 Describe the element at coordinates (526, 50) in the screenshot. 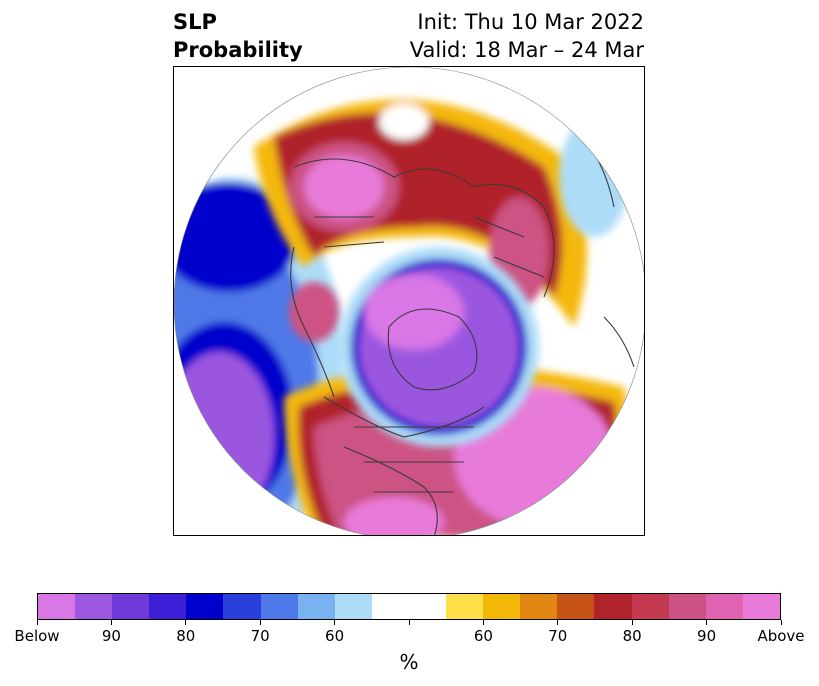

I see `valid-range: Valid: 18 Mar – 24 Mar` at that location.